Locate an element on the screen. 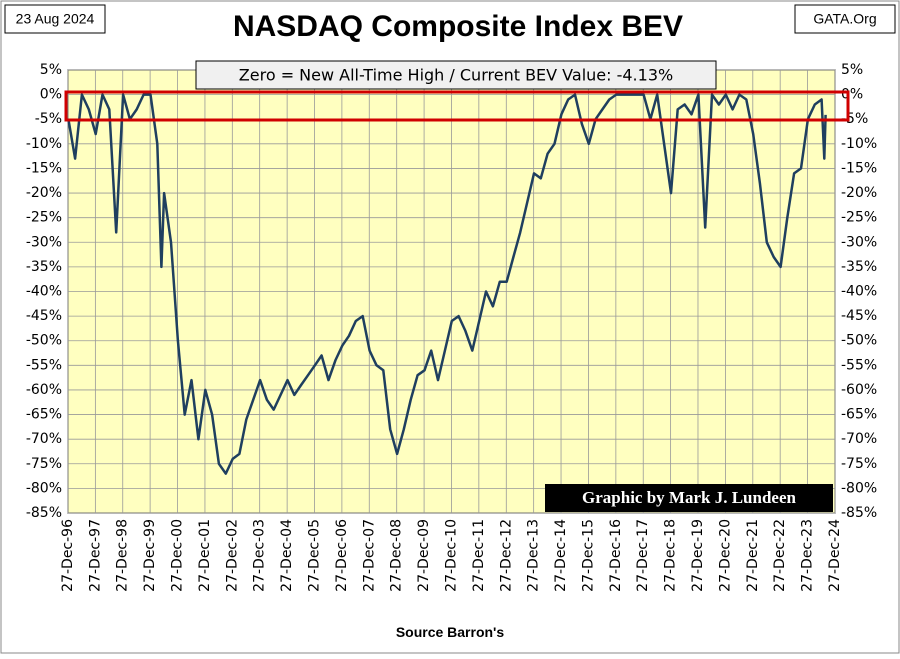  site-box is located at coordinates (845, 19).